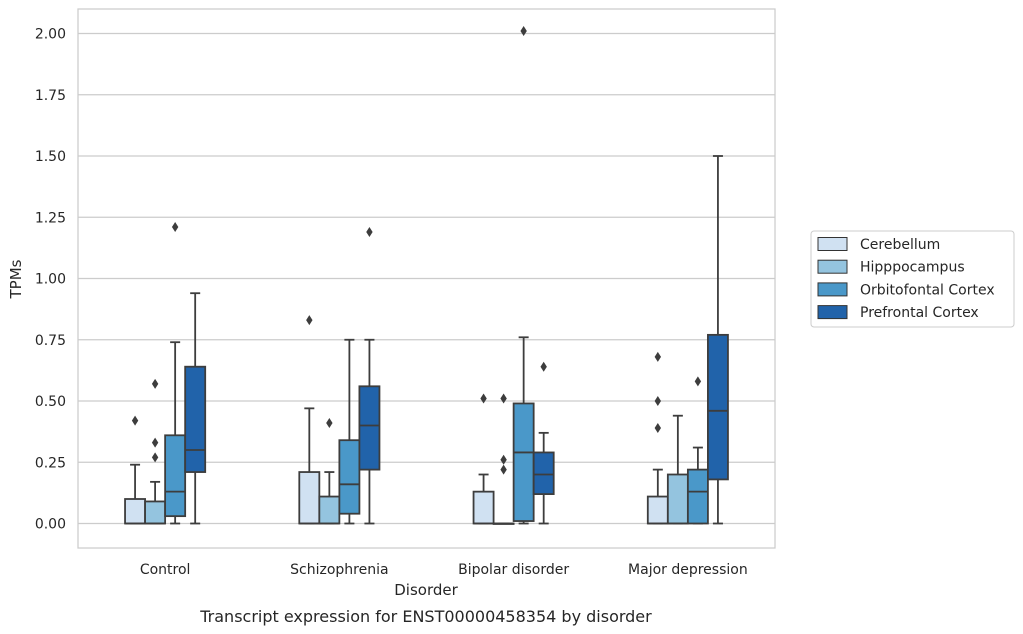  I want to click on y-tick-labels: 0.00 0.25 0.50 0.75 1.00 1.25 1.50 1.75 2.00, so click(50, 280).